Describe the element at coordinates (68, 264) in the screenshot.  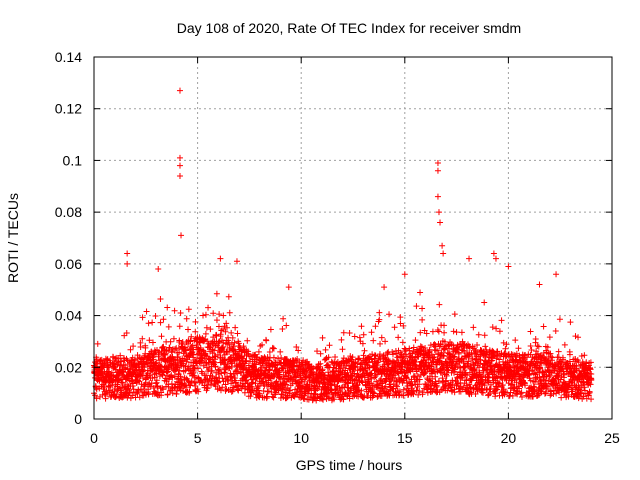
I see `y-tick-label: 0.06` at that location.